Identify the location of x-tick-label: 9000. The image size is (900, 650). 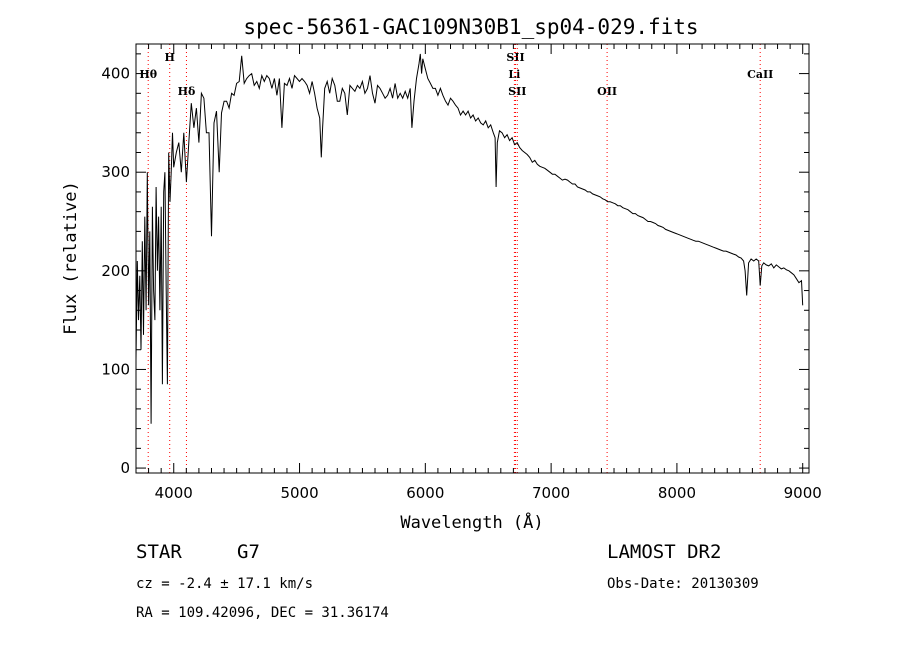
(803, 493).